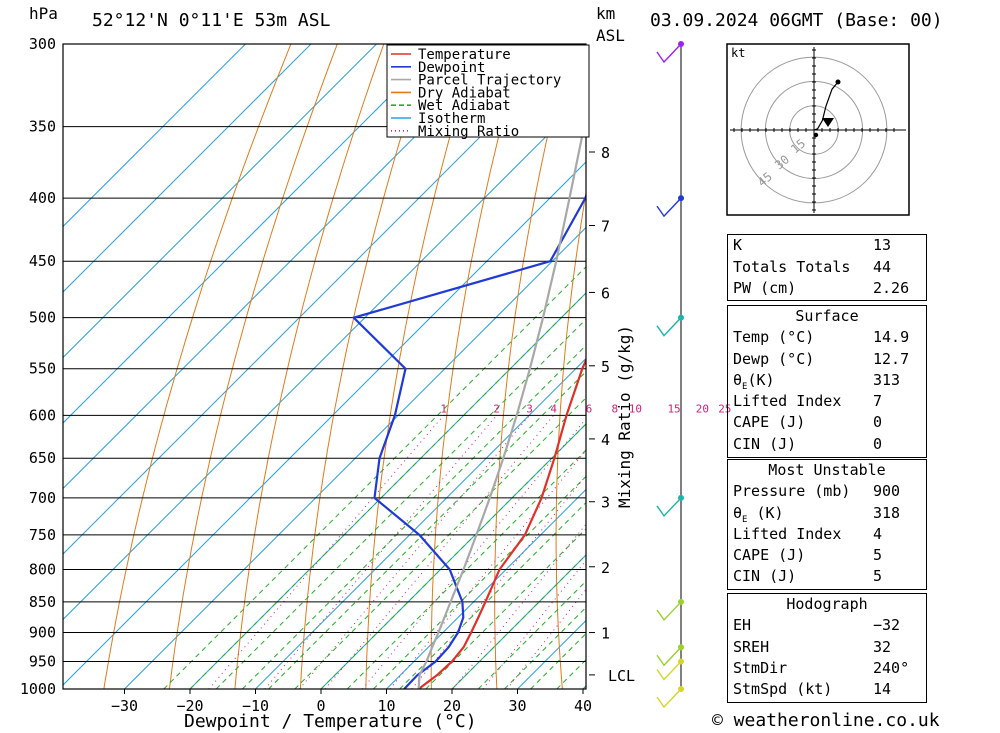 This screenshot has height=733, width=1000. What do you see at coordinates (878, 443) in the screenshot?
I see `surface-cin-value: 0` at bounding box center [878, 443].